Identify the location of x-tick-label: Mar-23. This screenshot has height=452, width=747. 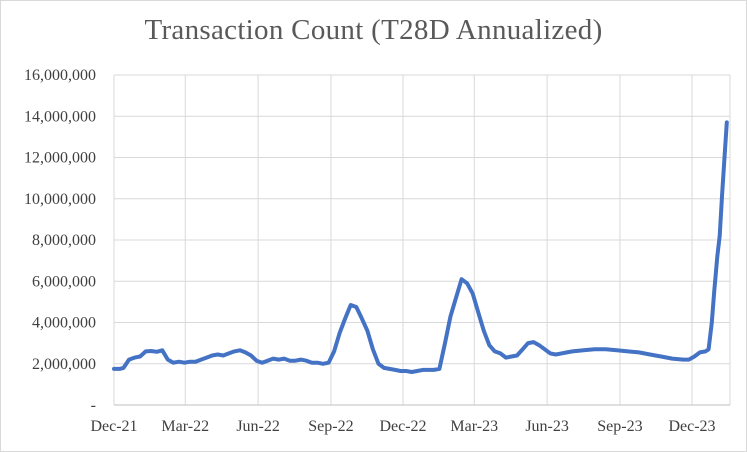
(474, 426).